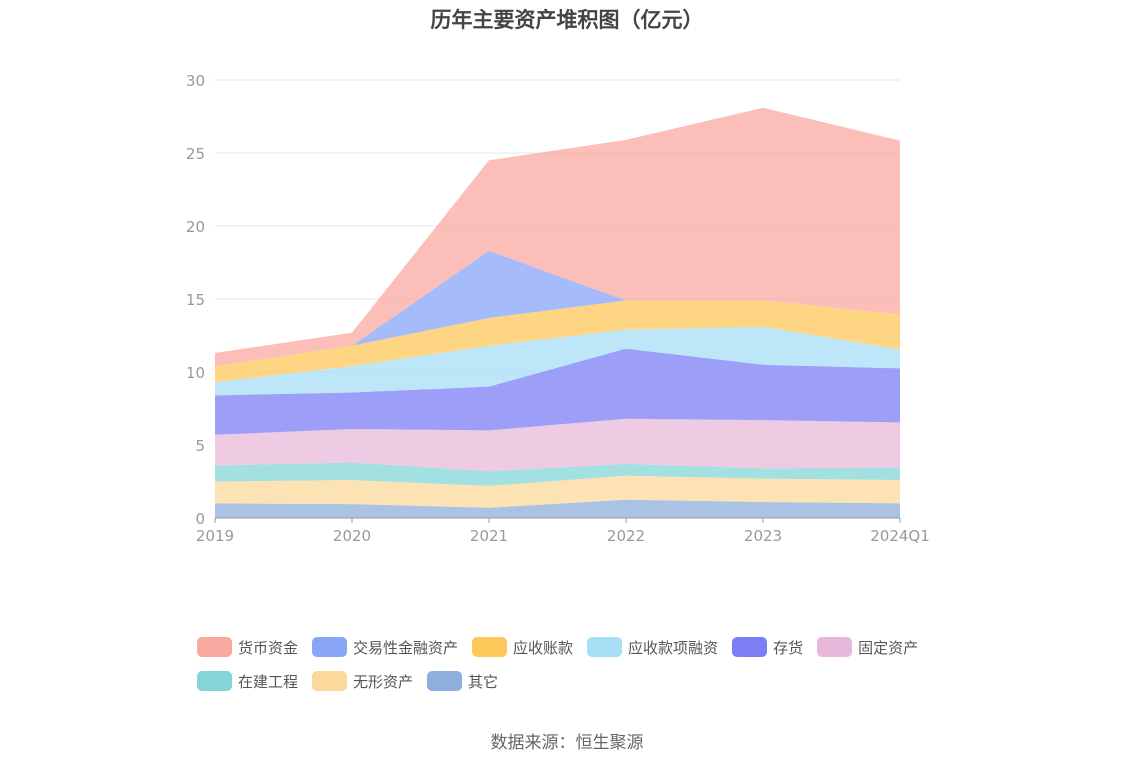 Image resolution: width=1134 pixels, height=766 pixels. I want to click on legend-item-receivables-financing: 应收款项融资, so click(652, 647).